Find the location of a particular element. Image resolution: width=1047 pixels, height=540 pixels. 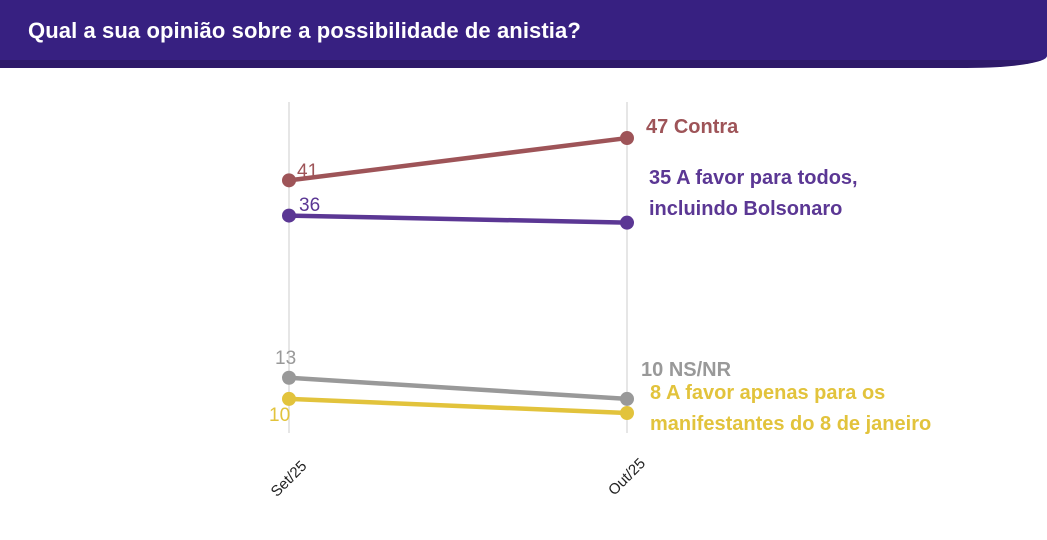

annotation-contra-name: Contra is located at coordinates (706, 127).